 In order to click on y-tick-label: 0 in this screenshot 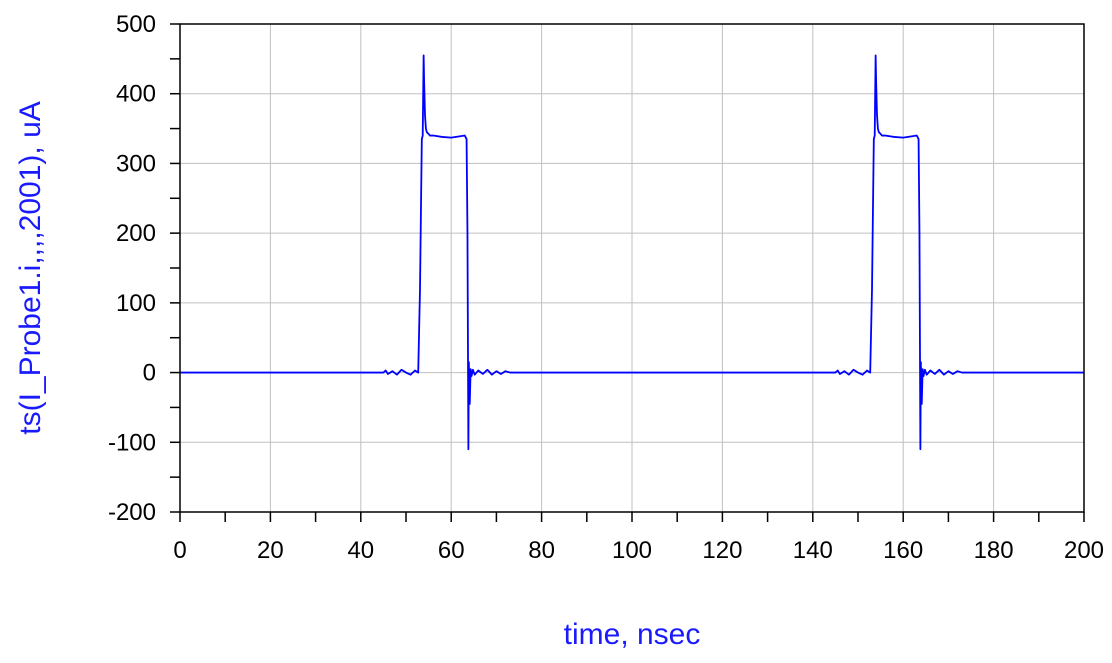, I will do `click(149, 373)`.